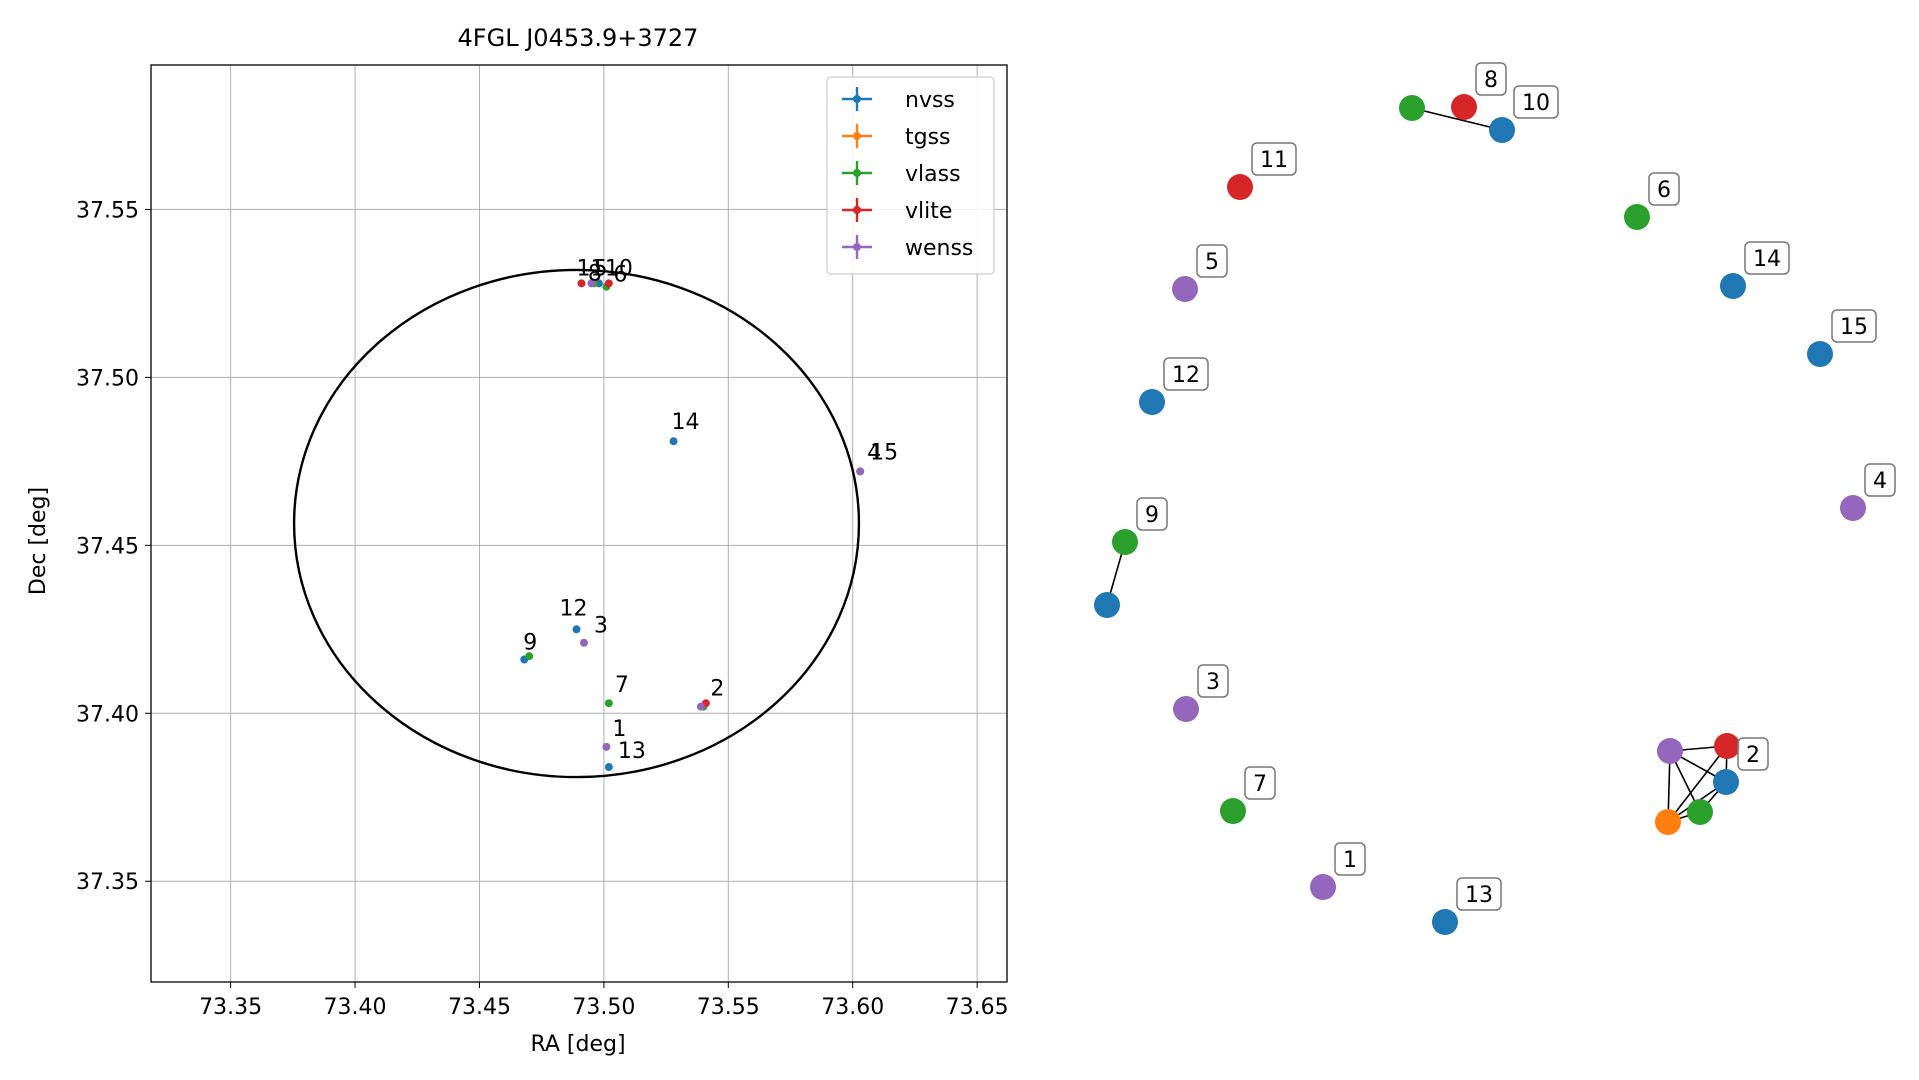  What do you see at coordinates (107, 714) in the screenshot?
I see `y-tick-label: 37.40` at bounding box center [107, 714].